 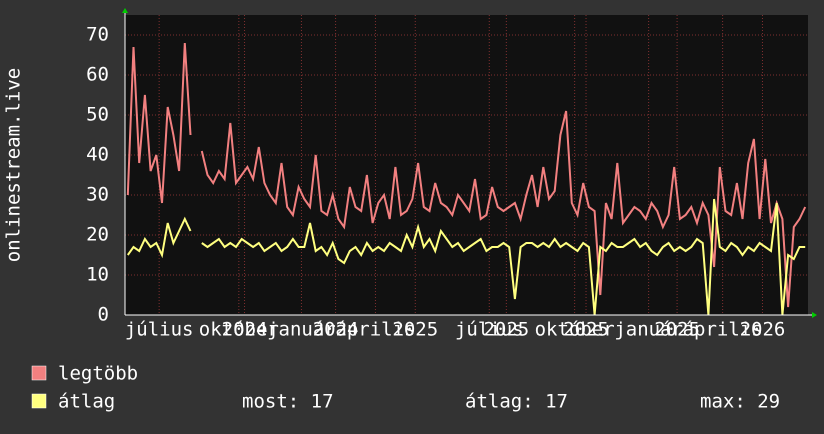 What do you see at coordinates (740, 402) in the screenshot?
I see `stat-label: max: 29` at bounding box center [740, 402].